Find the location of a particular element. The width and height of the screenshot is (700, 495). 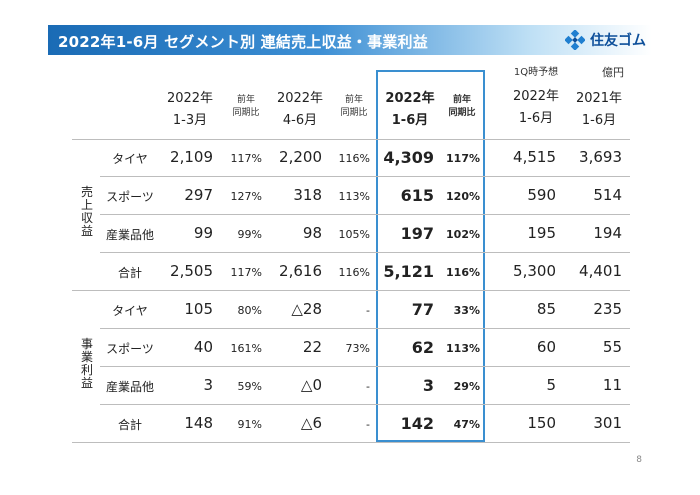

cell-s1-r1-c0: 40 is located at coordinates (203, 347).